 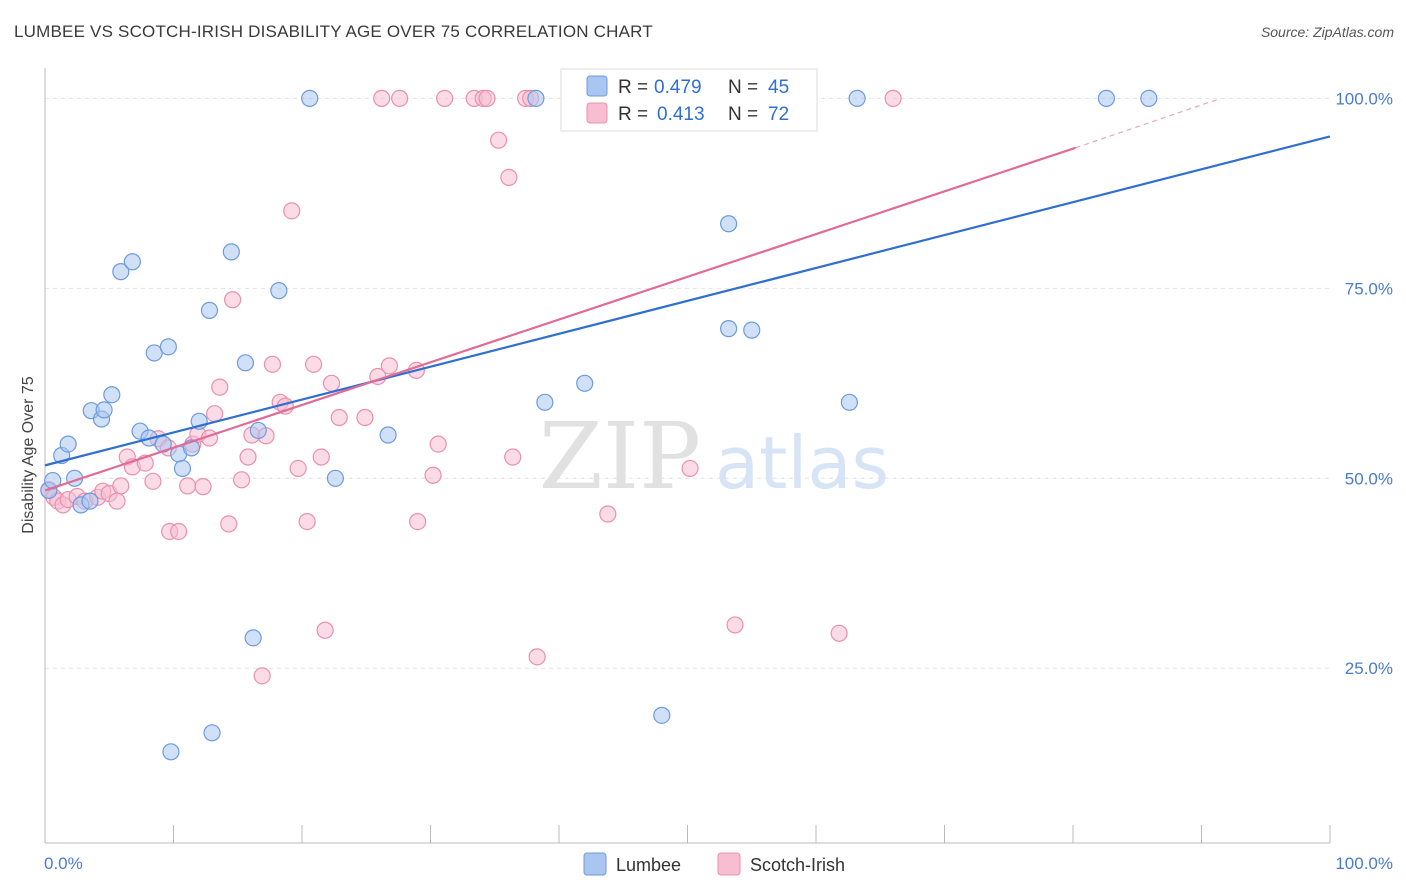 I want to click on chart-source: Source: ZipAtlas.com, so click(x=1327, y=32).